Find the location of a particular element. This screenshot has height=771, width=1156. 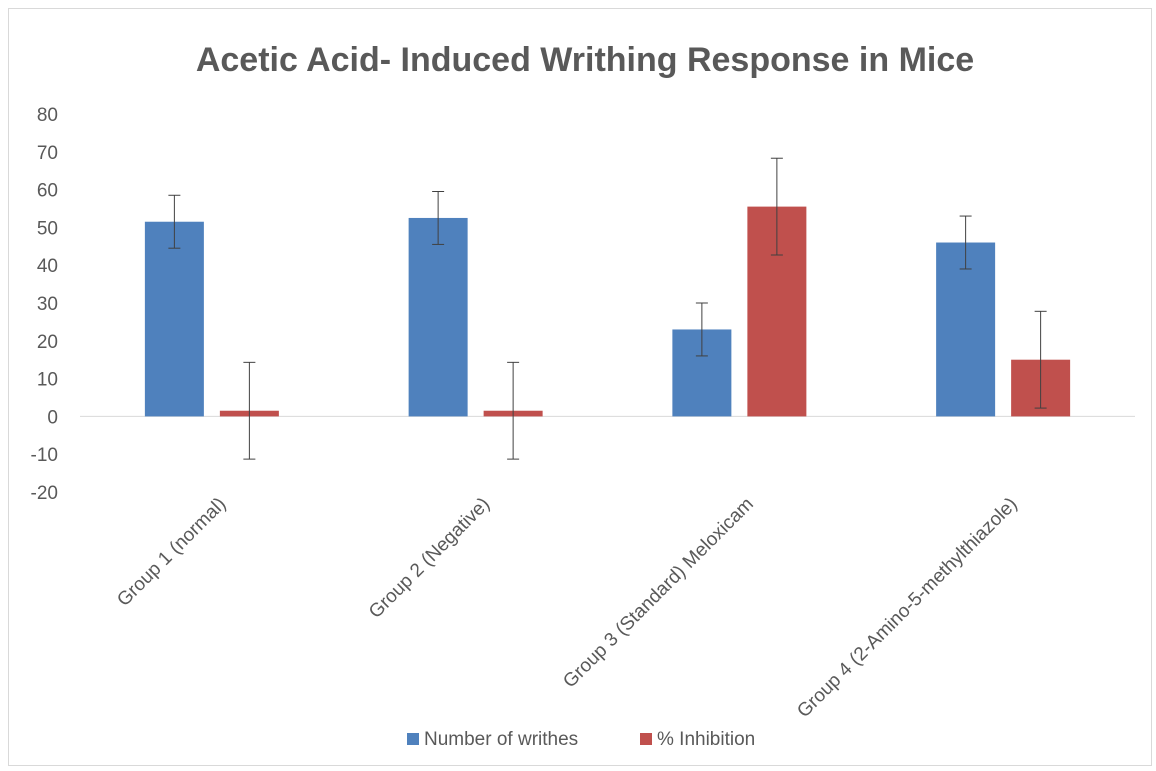

y-tick-label: 80 is located at coordinates (47, 115).